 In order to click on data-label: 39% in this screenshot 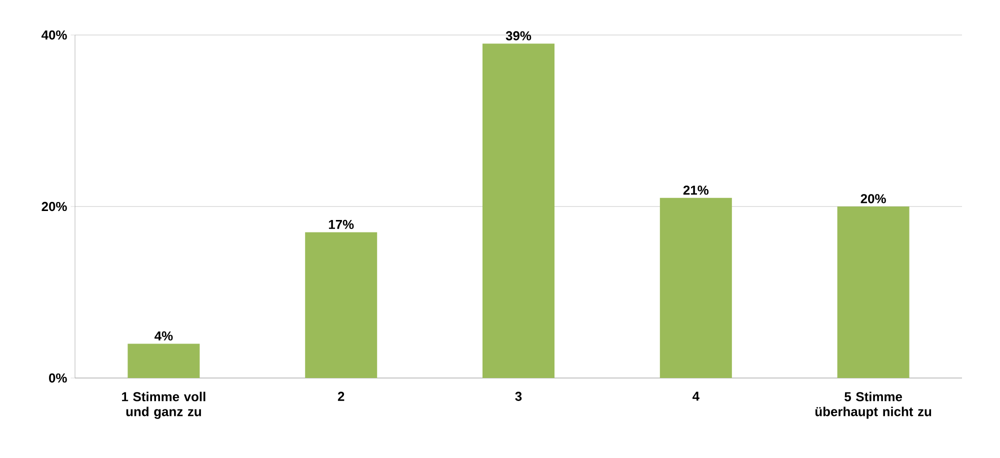, I will do `click(519, 35)`.